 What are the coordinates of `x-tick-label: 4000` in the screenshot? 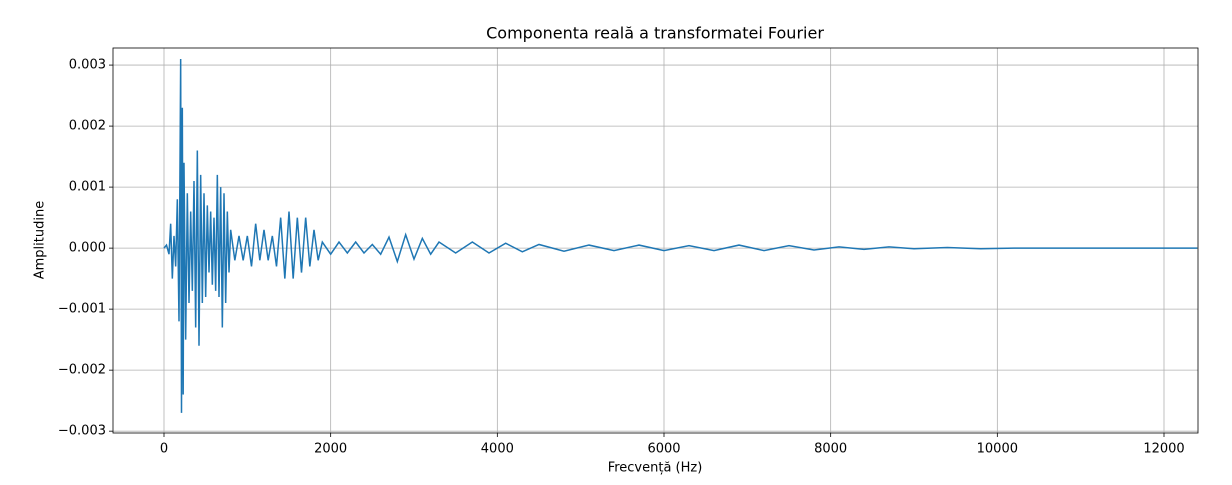 It's located at (497, 449).